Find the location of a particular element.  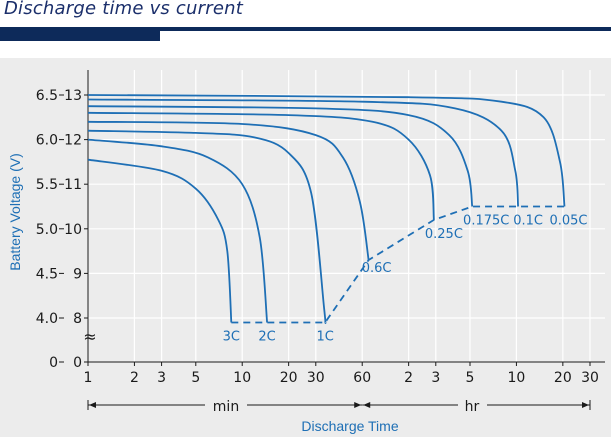

title-band-accent is located at coordinates (80, 36).